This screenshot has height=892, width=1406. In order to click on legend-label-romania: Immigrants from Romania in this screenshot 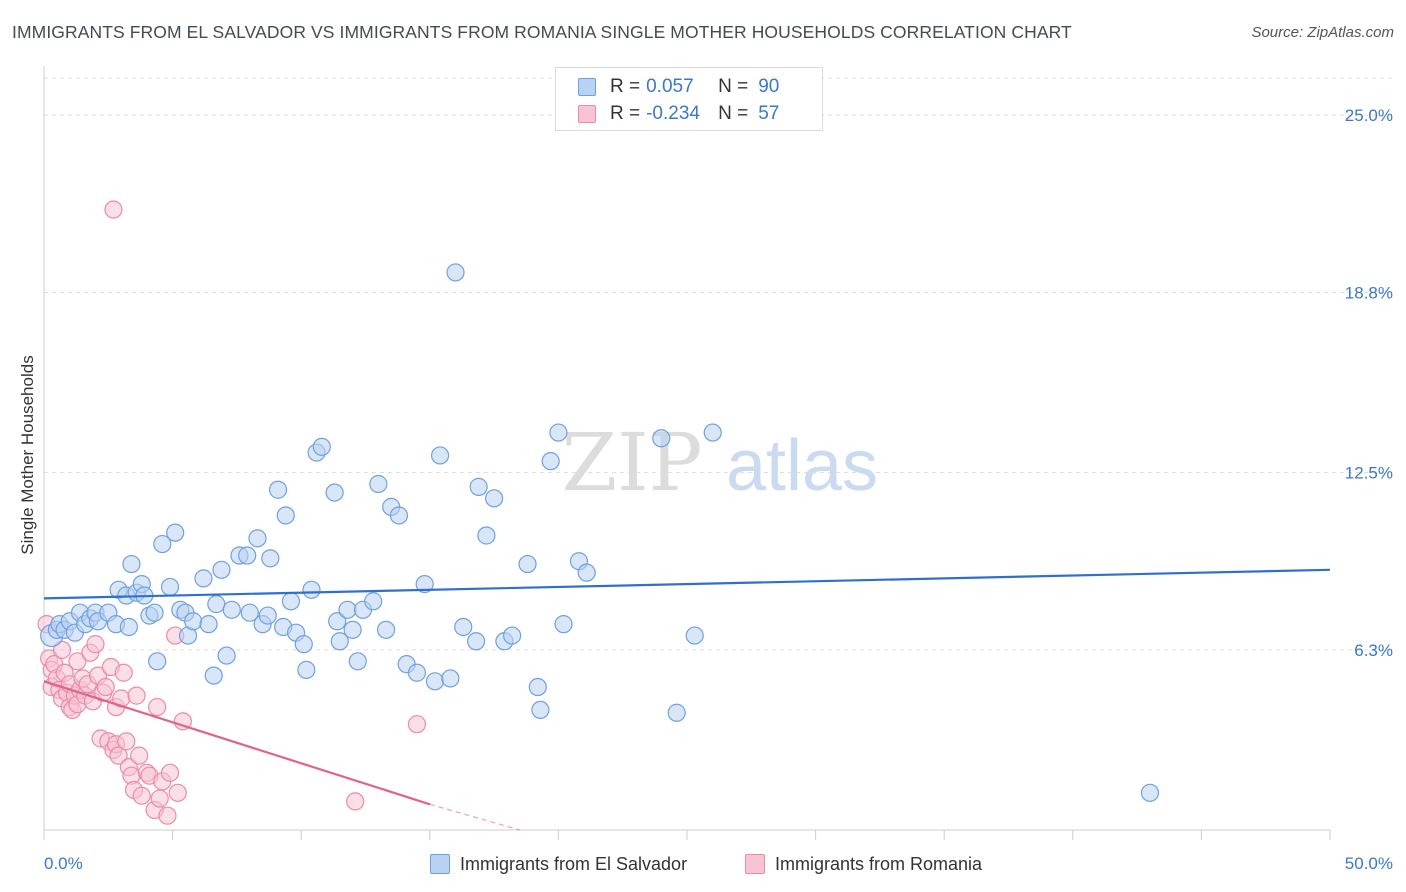, I will do `click(879, 863)`.